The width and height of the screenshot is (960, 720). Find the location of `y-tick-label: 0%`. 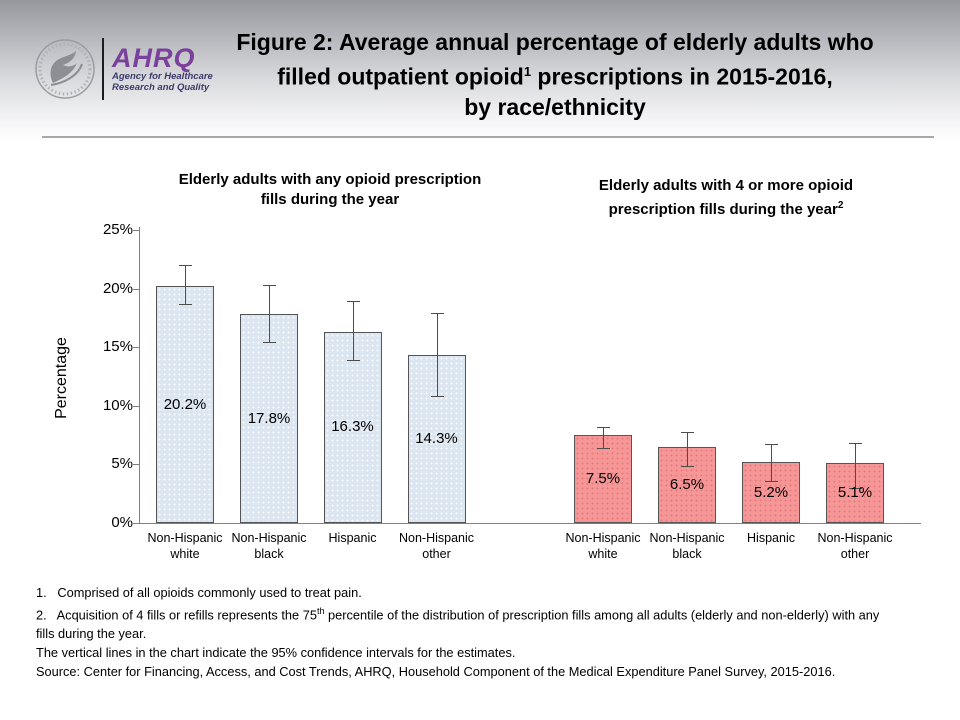

y-tick-label: 0% is located at coordinates (122, 522).